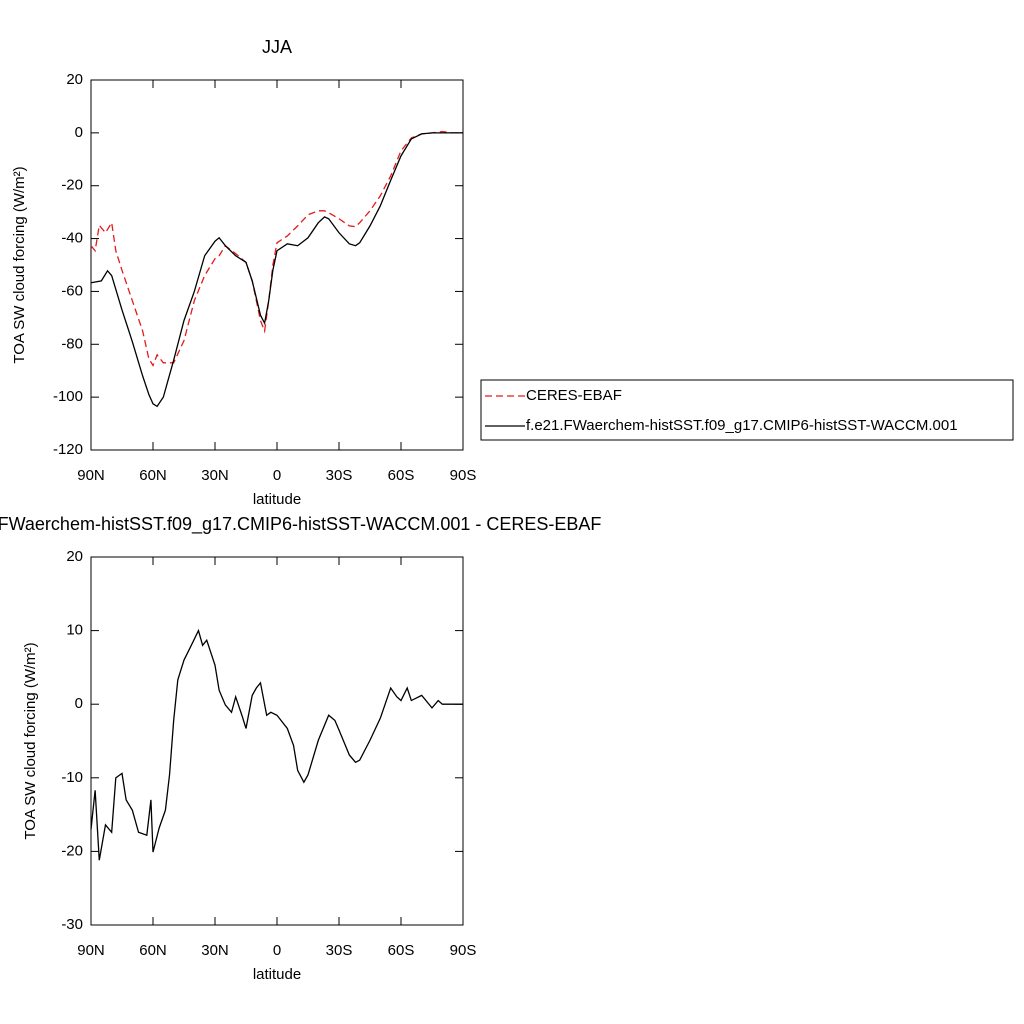  Describe the element at coordinates (68, 396) in the screenshot. I see `y-tick-label: -100` at that location.